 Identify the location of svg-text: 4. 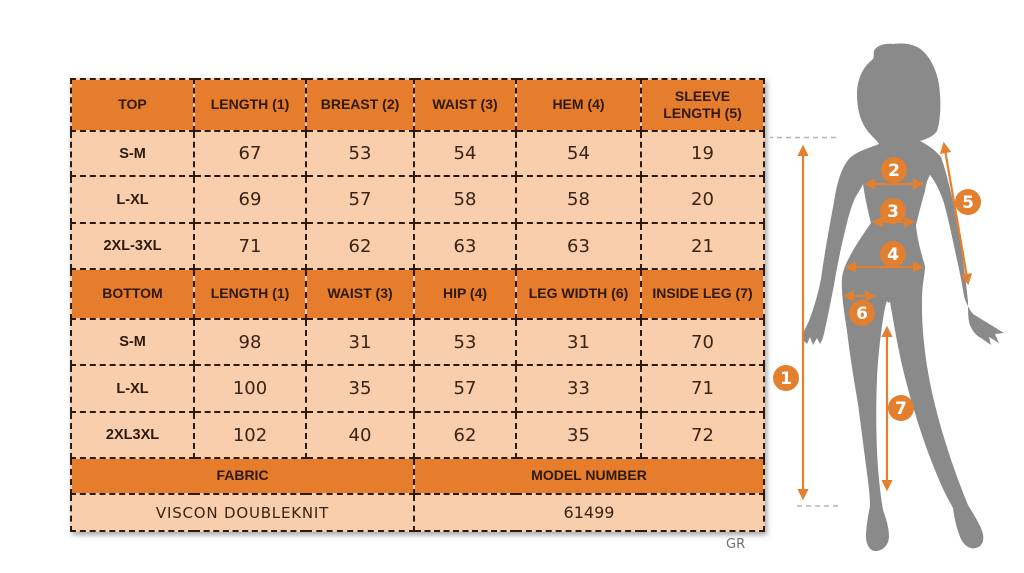
(893, 255).